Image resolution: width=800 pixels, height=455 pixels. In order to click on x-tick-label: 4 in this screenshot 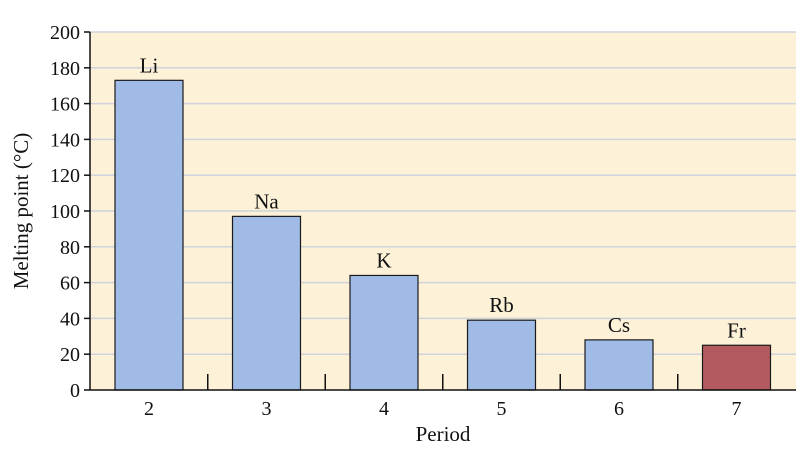, I will do `click(384, 409)`.